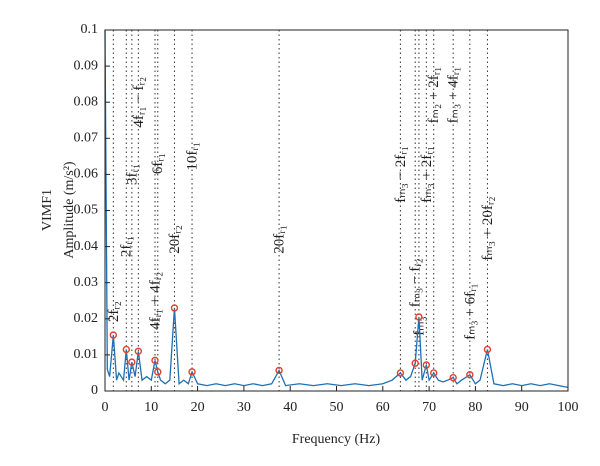 Image resolution: width=600 pixels, height=466 pixels. Describe the element at coordinates (86, 101) in the screenshot. I see `y-tick-label: 0.08` at that location.